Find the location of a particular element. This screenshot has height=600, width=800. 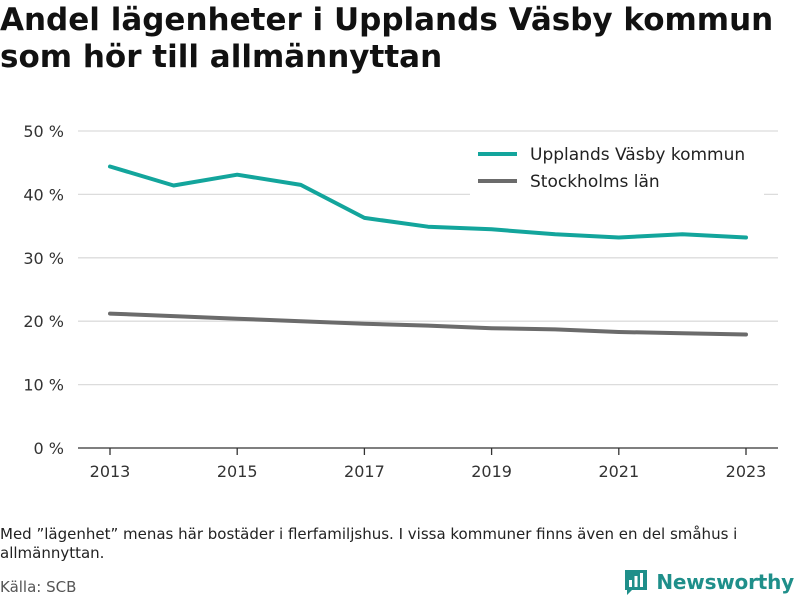

newsworthy-logo-icon is located at coordinates (636, 582).